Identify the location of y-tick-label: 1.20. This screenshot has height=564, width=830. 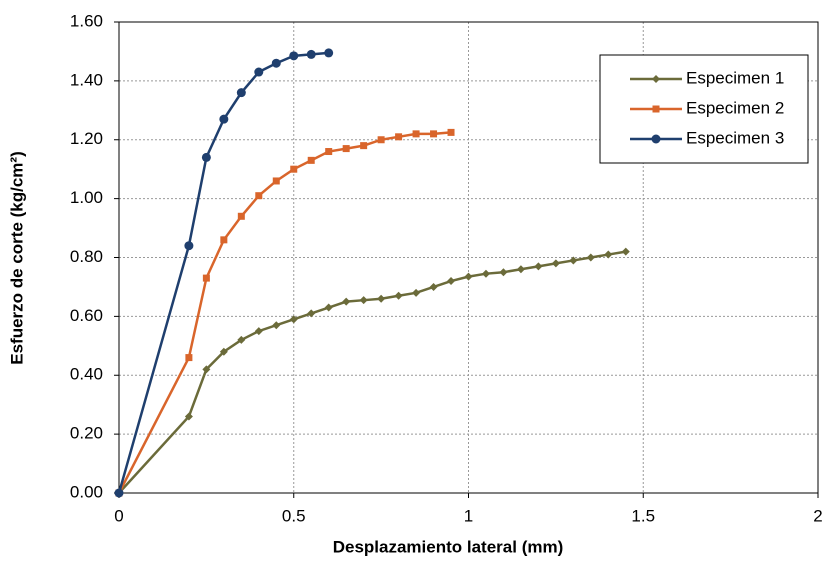
(86, 138).